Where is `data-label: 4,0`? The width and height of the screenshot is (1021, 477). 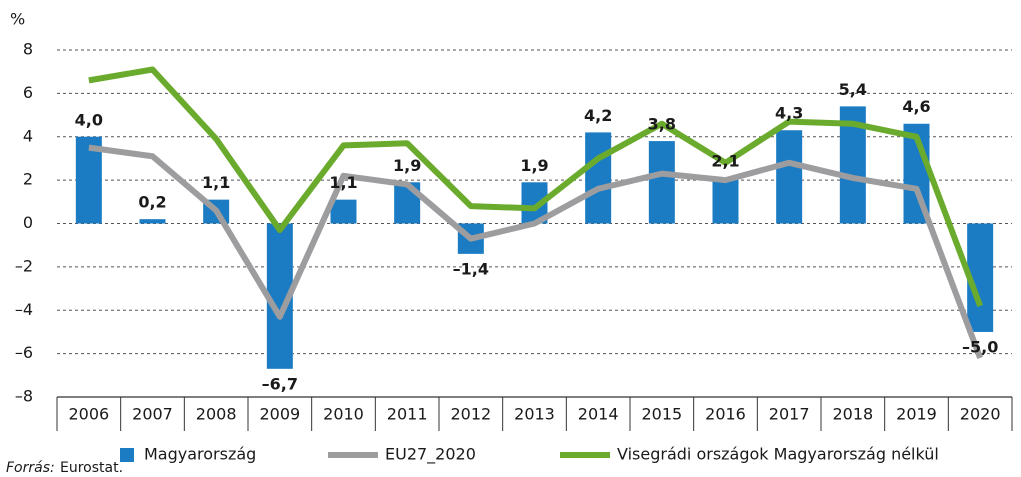
data-label: 4,0 is located at coordinates (89, 119).